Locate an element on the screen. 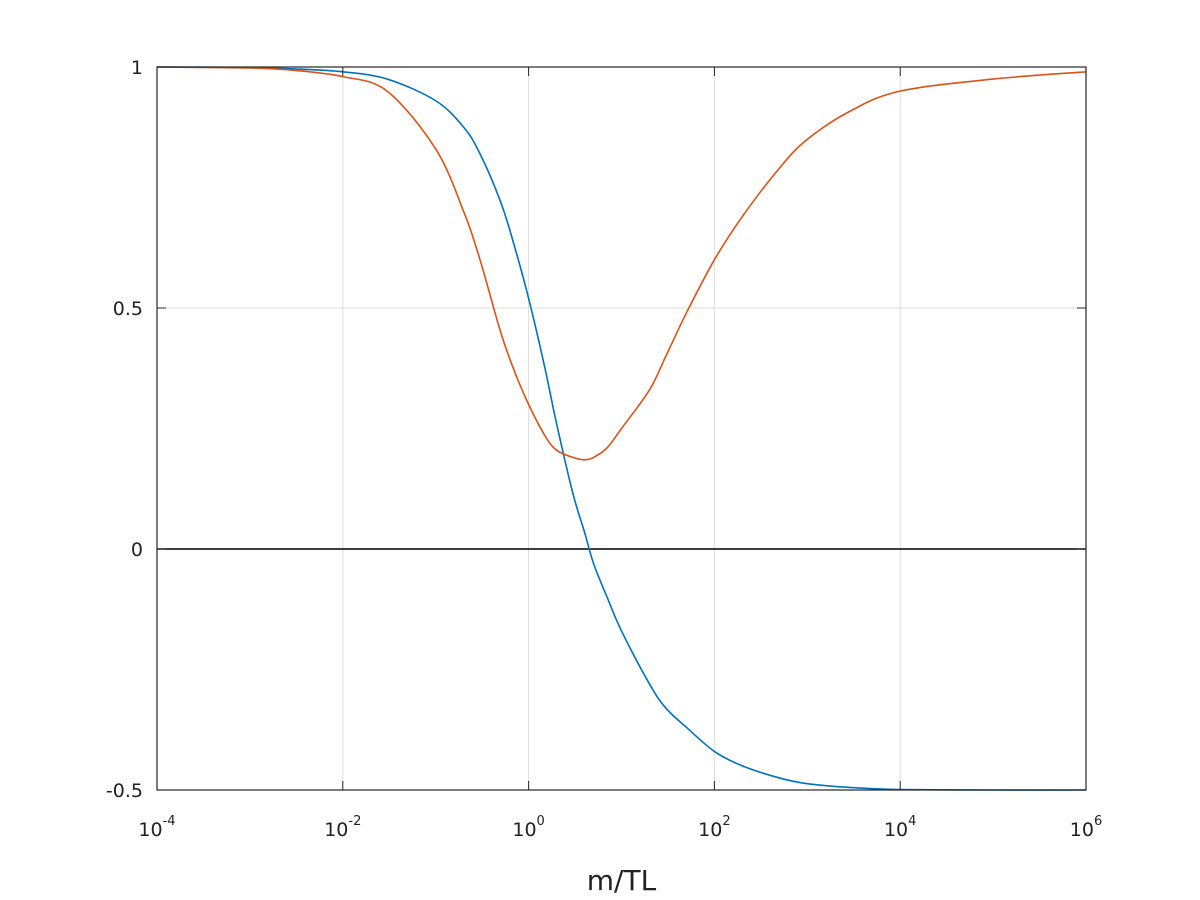 This screenshot has height=900, width=1200. y-tick-labels: 1 0.5 0 -0.5 is located at coordinates (124, 429).